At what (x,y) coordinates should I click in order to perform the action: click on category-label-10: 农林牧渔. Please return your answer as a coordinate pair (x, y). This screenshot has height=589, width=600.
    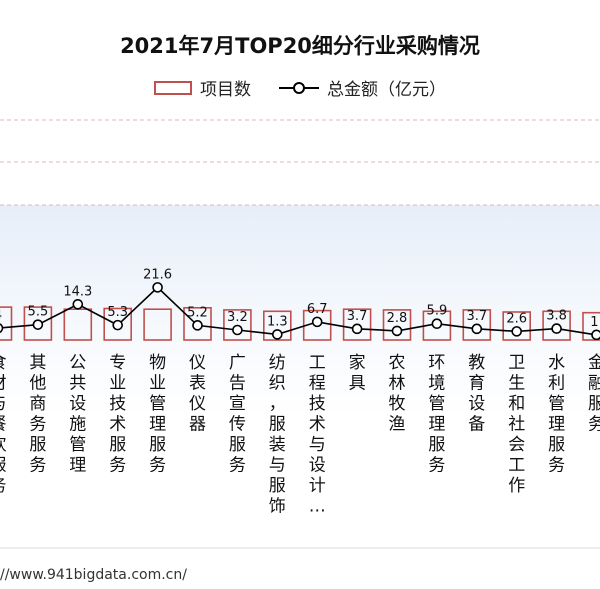
    Looking at the image, I should click on (397, 394).